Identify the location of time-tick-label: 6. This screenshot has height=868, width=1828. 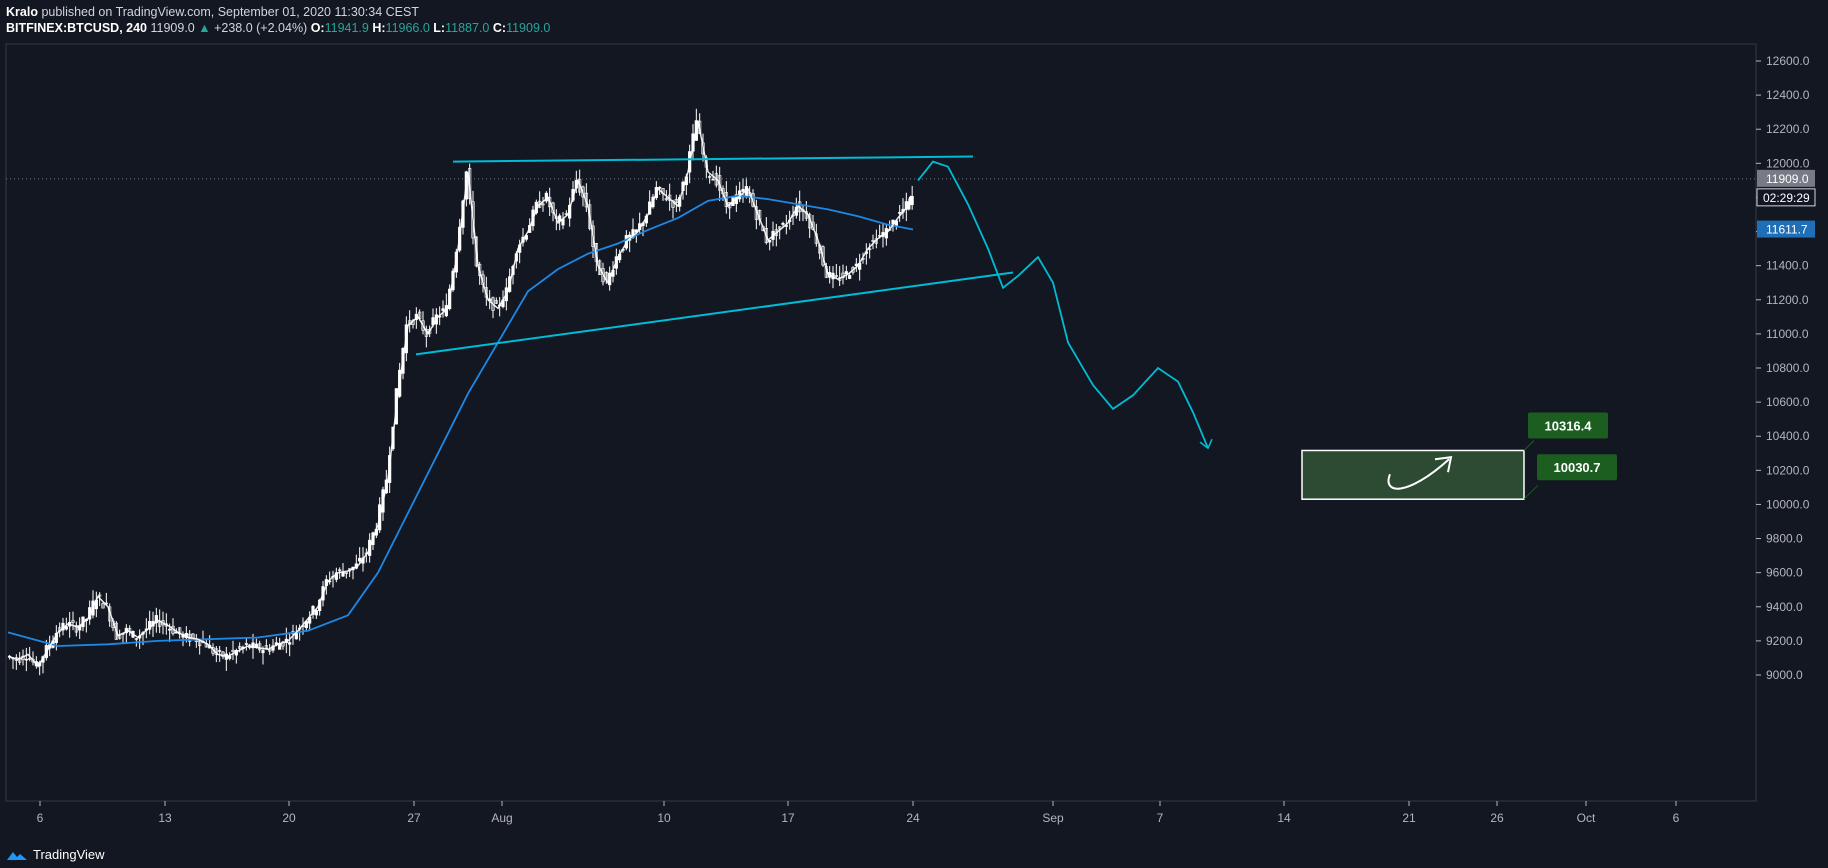
(40, 818).